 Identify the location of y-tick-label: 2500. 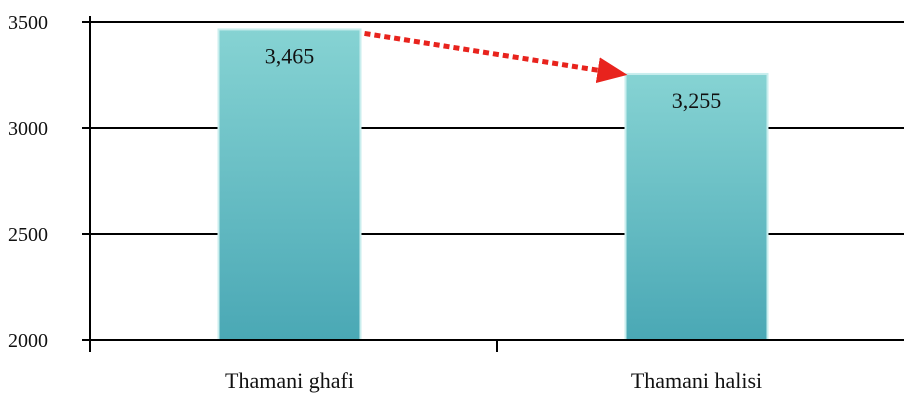
(28, 235).